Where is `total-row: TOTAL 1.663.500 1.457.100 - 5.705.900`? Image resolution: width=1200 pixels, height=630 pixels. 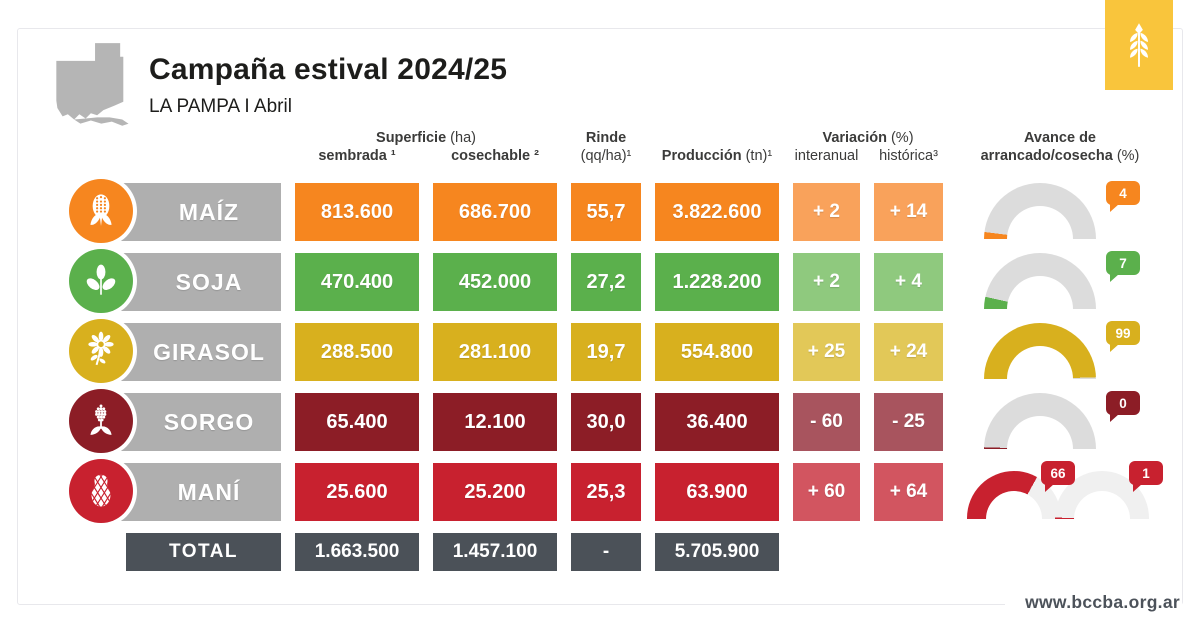 total-row: TOTAL 1.663.500 1.457.100 - 5.705.900 is located at coordinates (642, 552).